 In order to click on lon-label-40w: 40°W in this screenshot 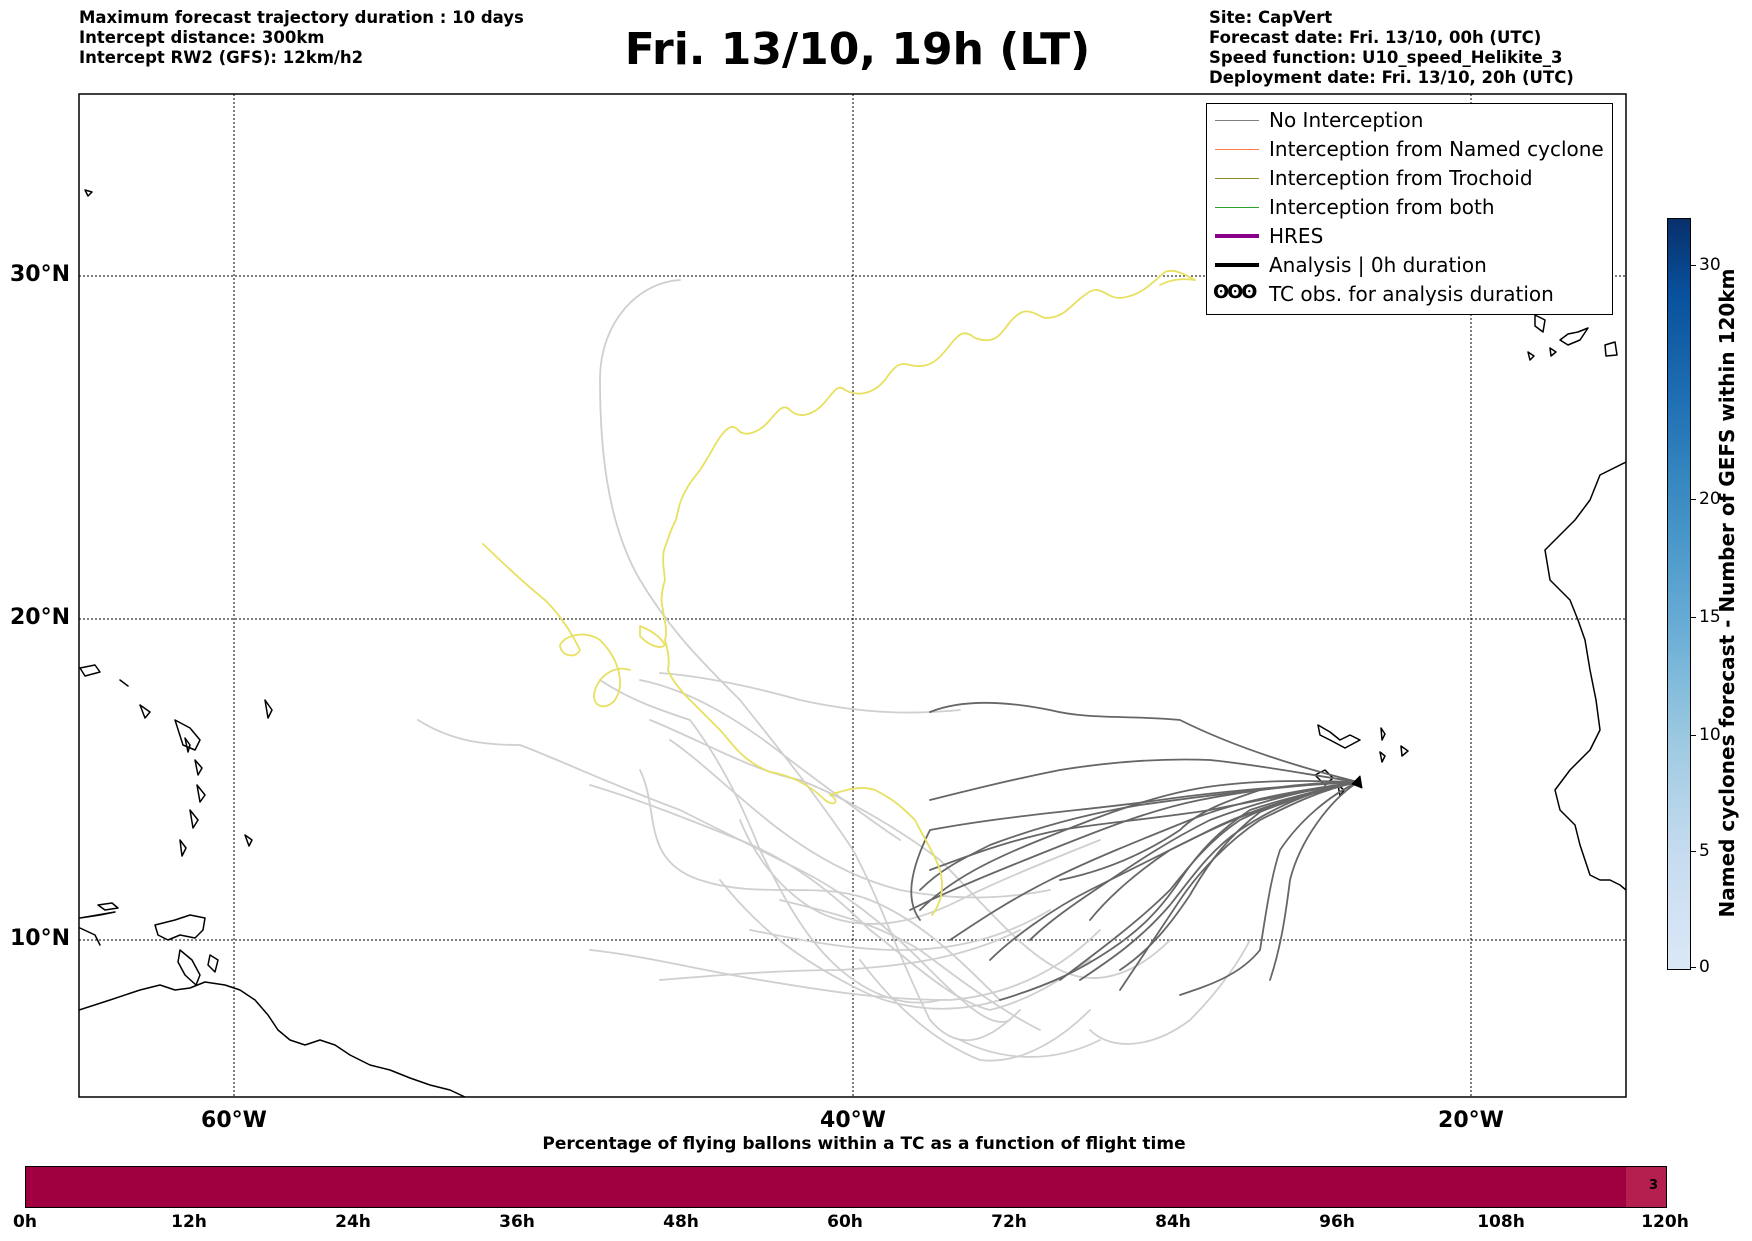, I will do `click(853, 1120)`.